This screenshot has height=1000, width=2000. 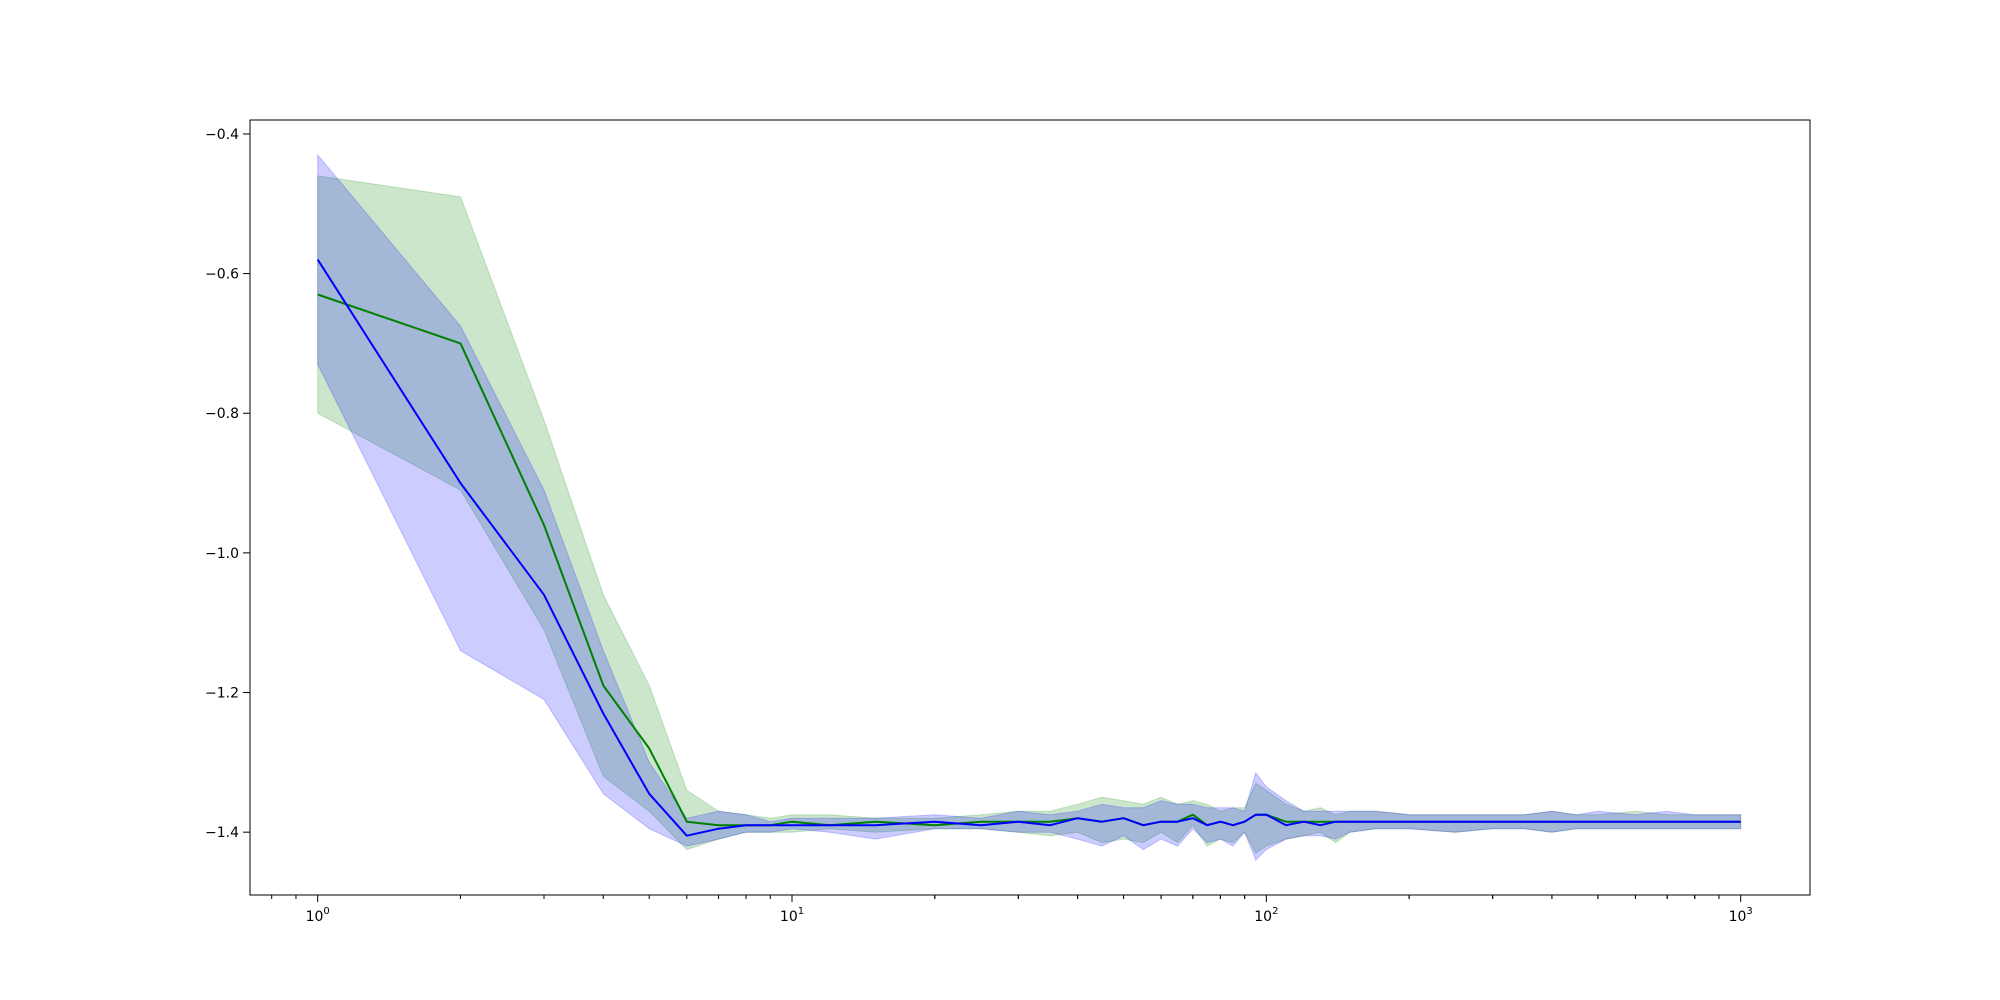 I want to click on y-tick-label: −1.0, so click(x=222, y=554).